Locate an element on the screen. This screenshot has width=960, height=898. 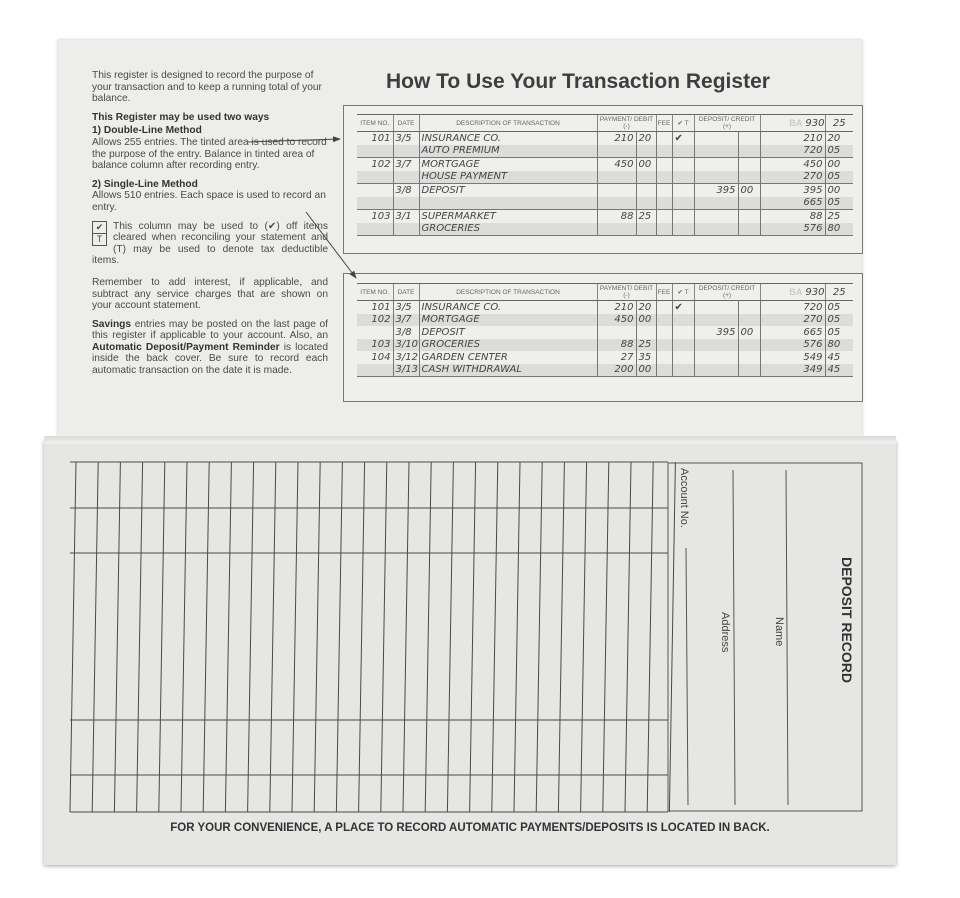
cell-dep_c: 00 is located at coordinates (748, 190).